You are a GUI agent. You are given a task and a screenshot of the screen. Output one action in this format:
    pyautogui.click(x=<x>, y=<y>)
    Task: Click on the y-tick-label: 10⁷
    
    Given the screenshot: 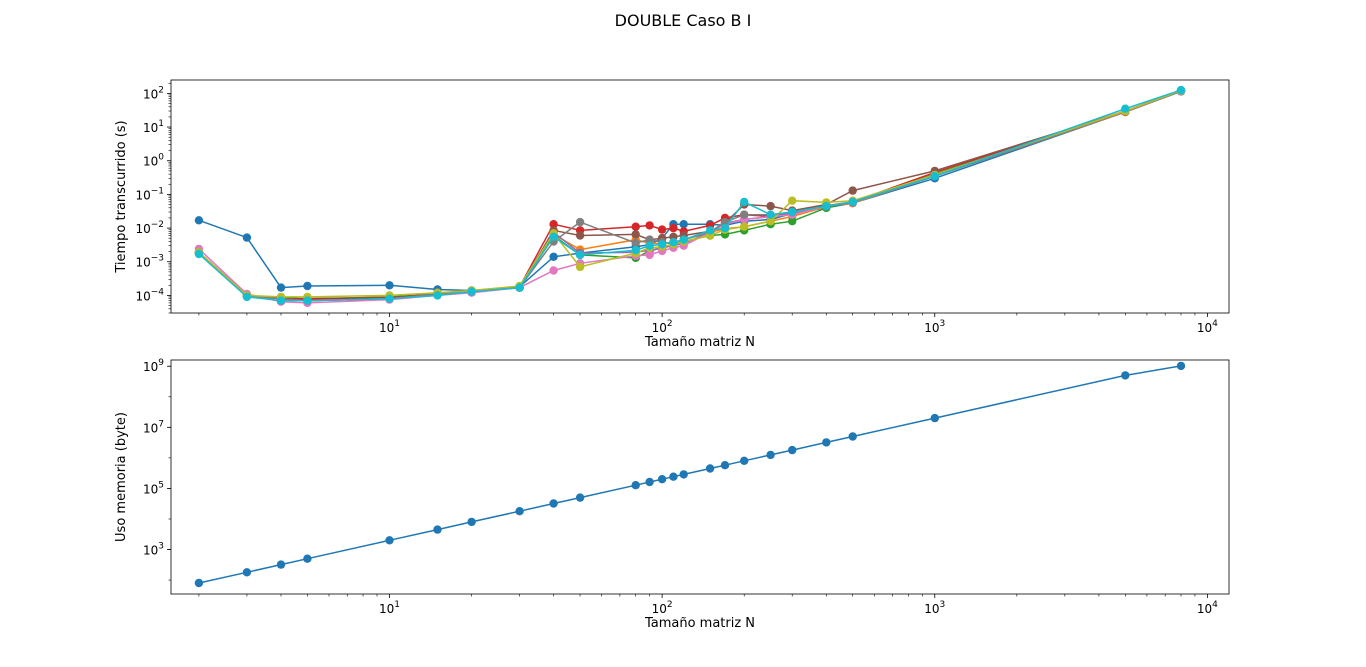 What is the action you would take?
    pyautogui.click(x=153, y=427)
    